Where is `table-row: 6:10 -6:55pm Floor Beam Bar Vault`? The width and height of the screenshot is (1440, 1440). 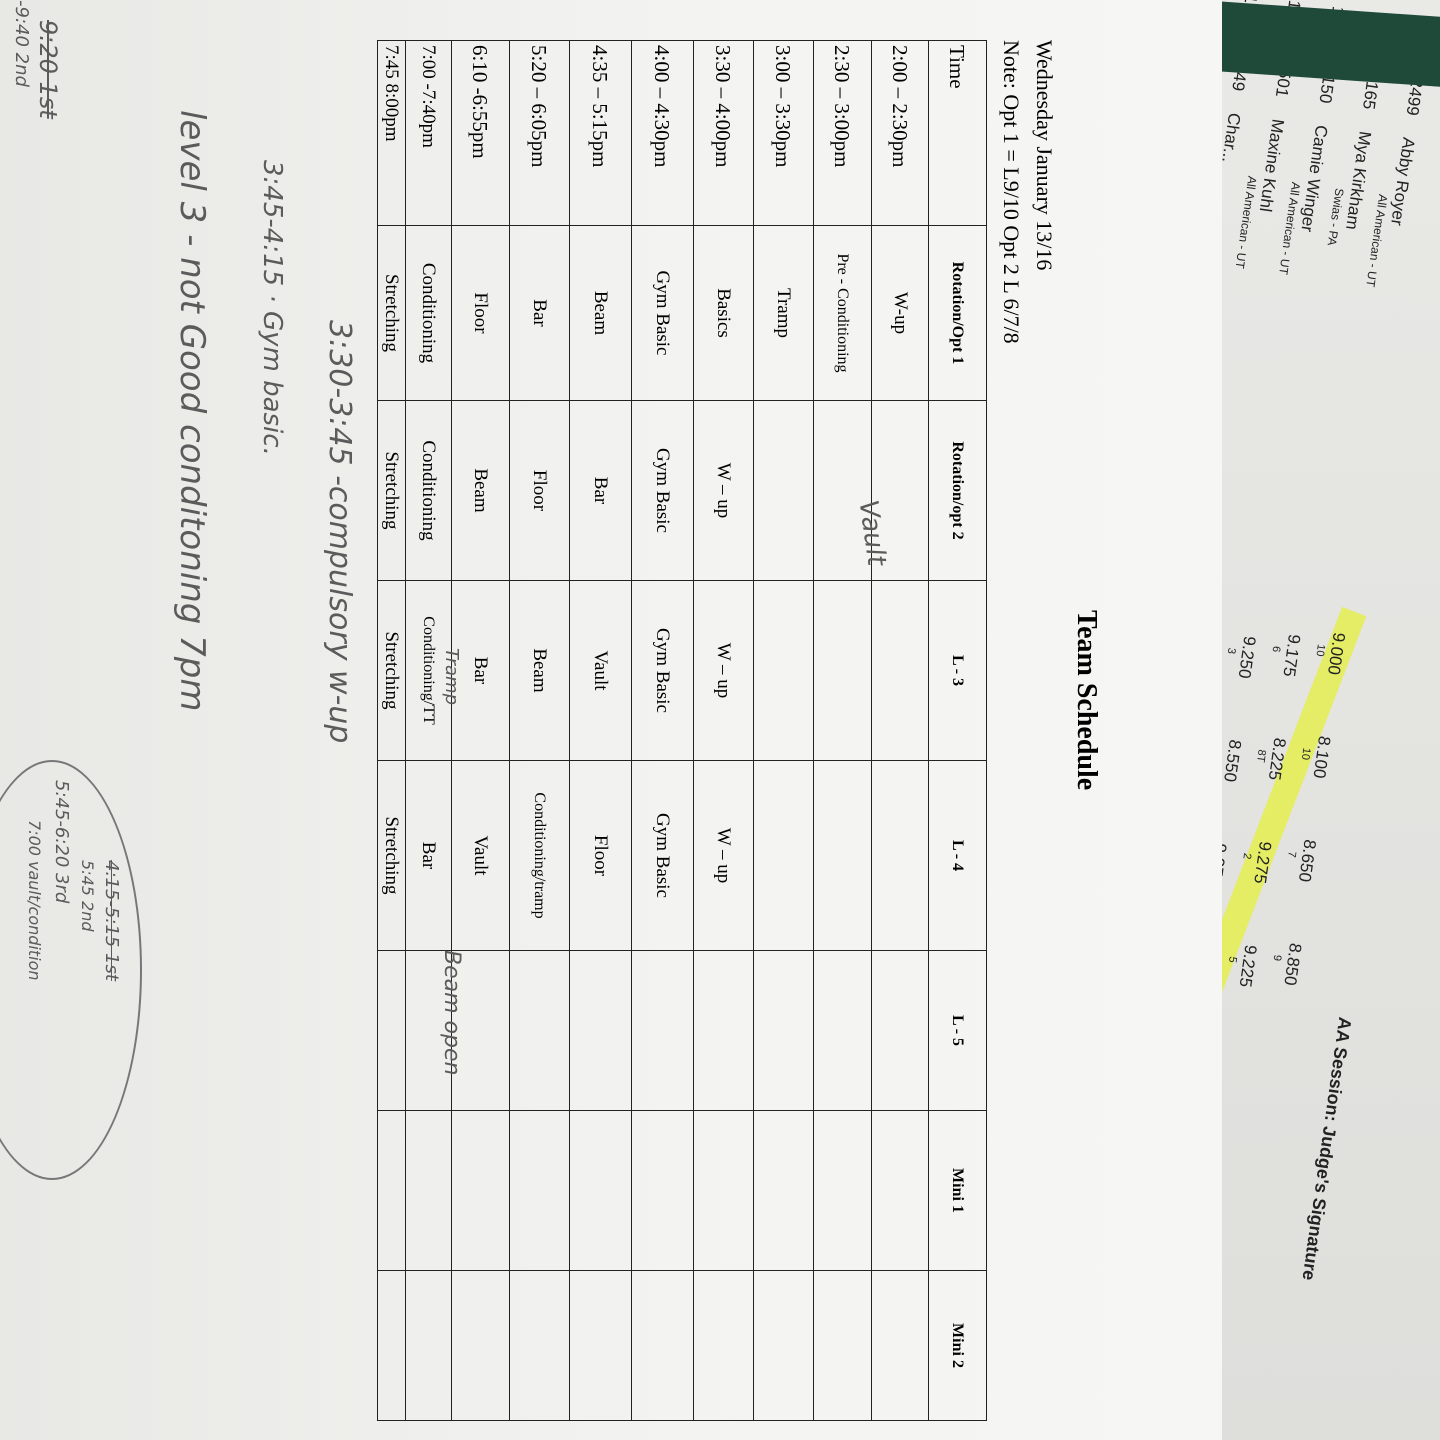 table-row: 6:10 -6:55pm Floor Beam Bar Vault is located at coordinates (480, 730).